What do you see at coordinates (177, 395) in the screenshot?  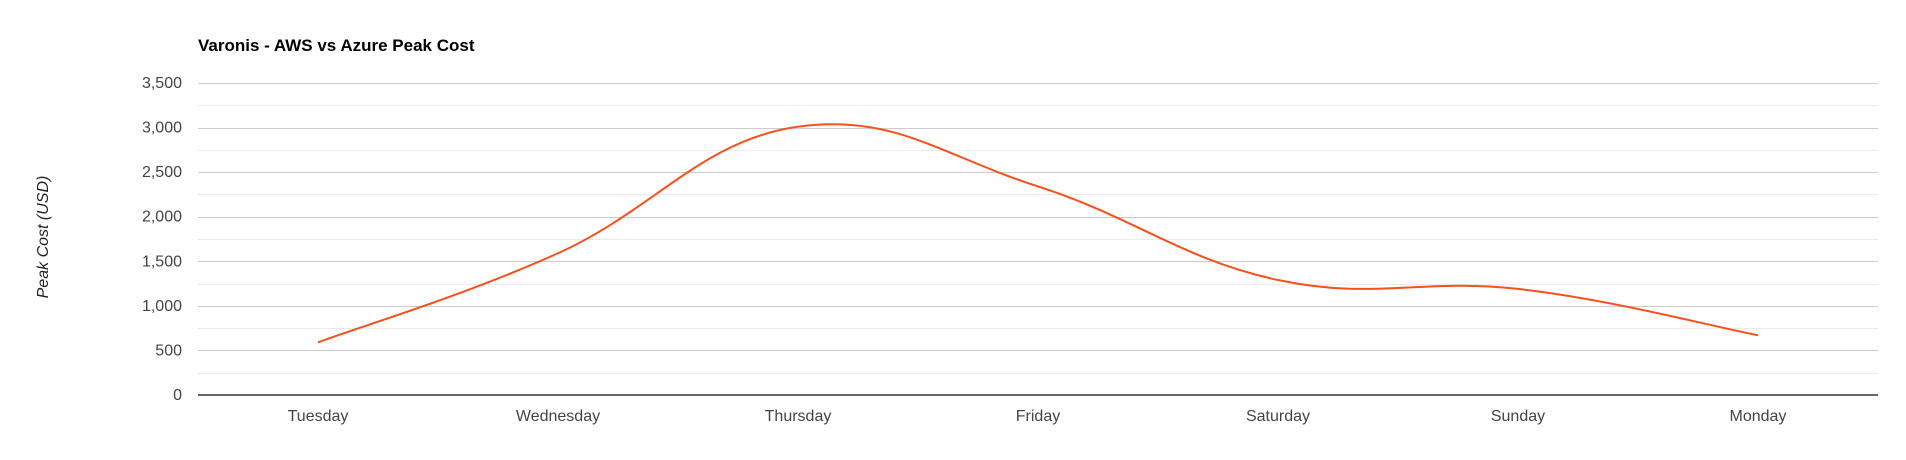 I see `y-tick-label: 0` at bounding box center [177, 395].